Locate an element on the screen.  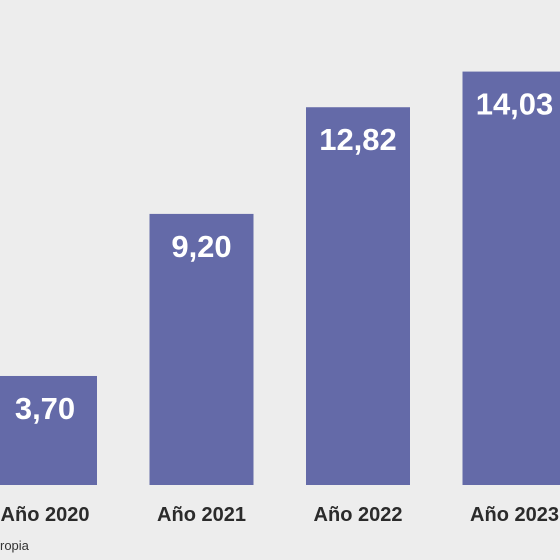
x-tick-labels-group: Año 2020 Año 2021 Año 2022 Año 2023 is located at coordinates (280, 515).